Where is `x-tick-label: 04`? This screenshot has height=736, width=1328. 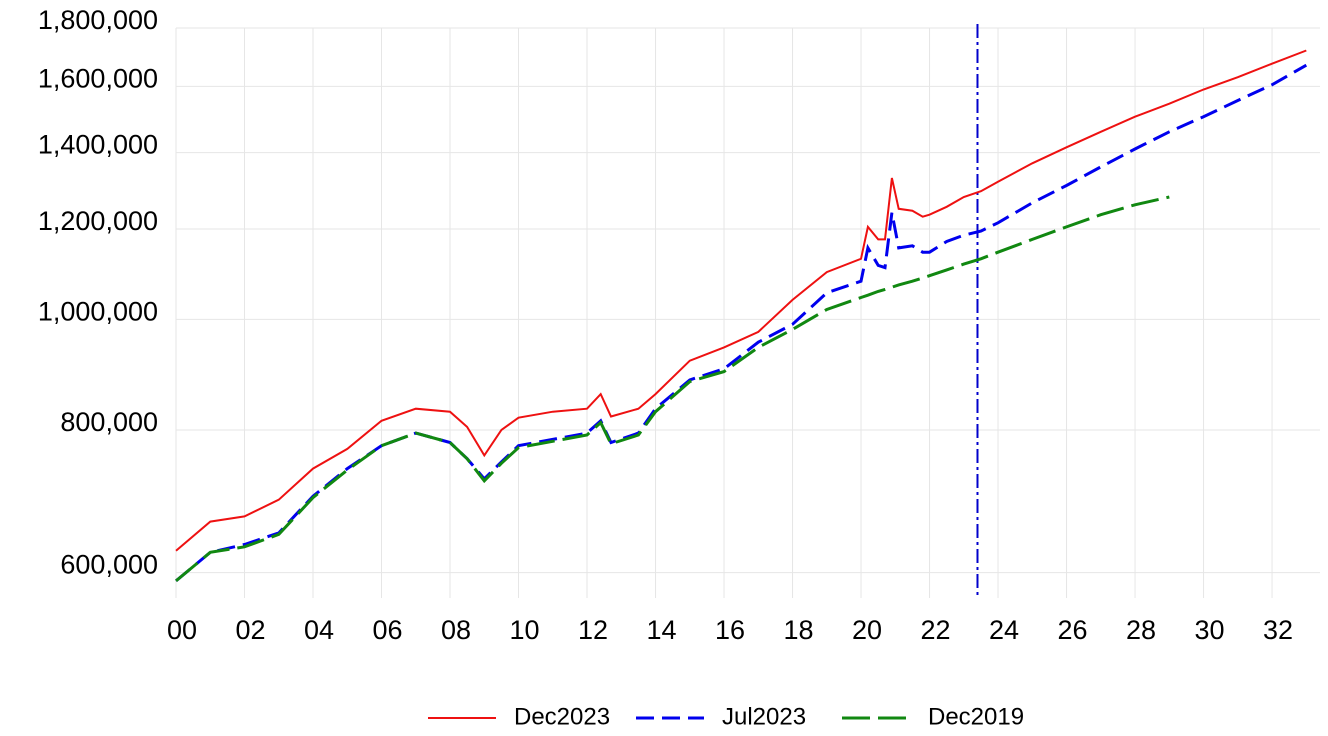 x-tick-label: 04 is located at coordinates (319, 630).